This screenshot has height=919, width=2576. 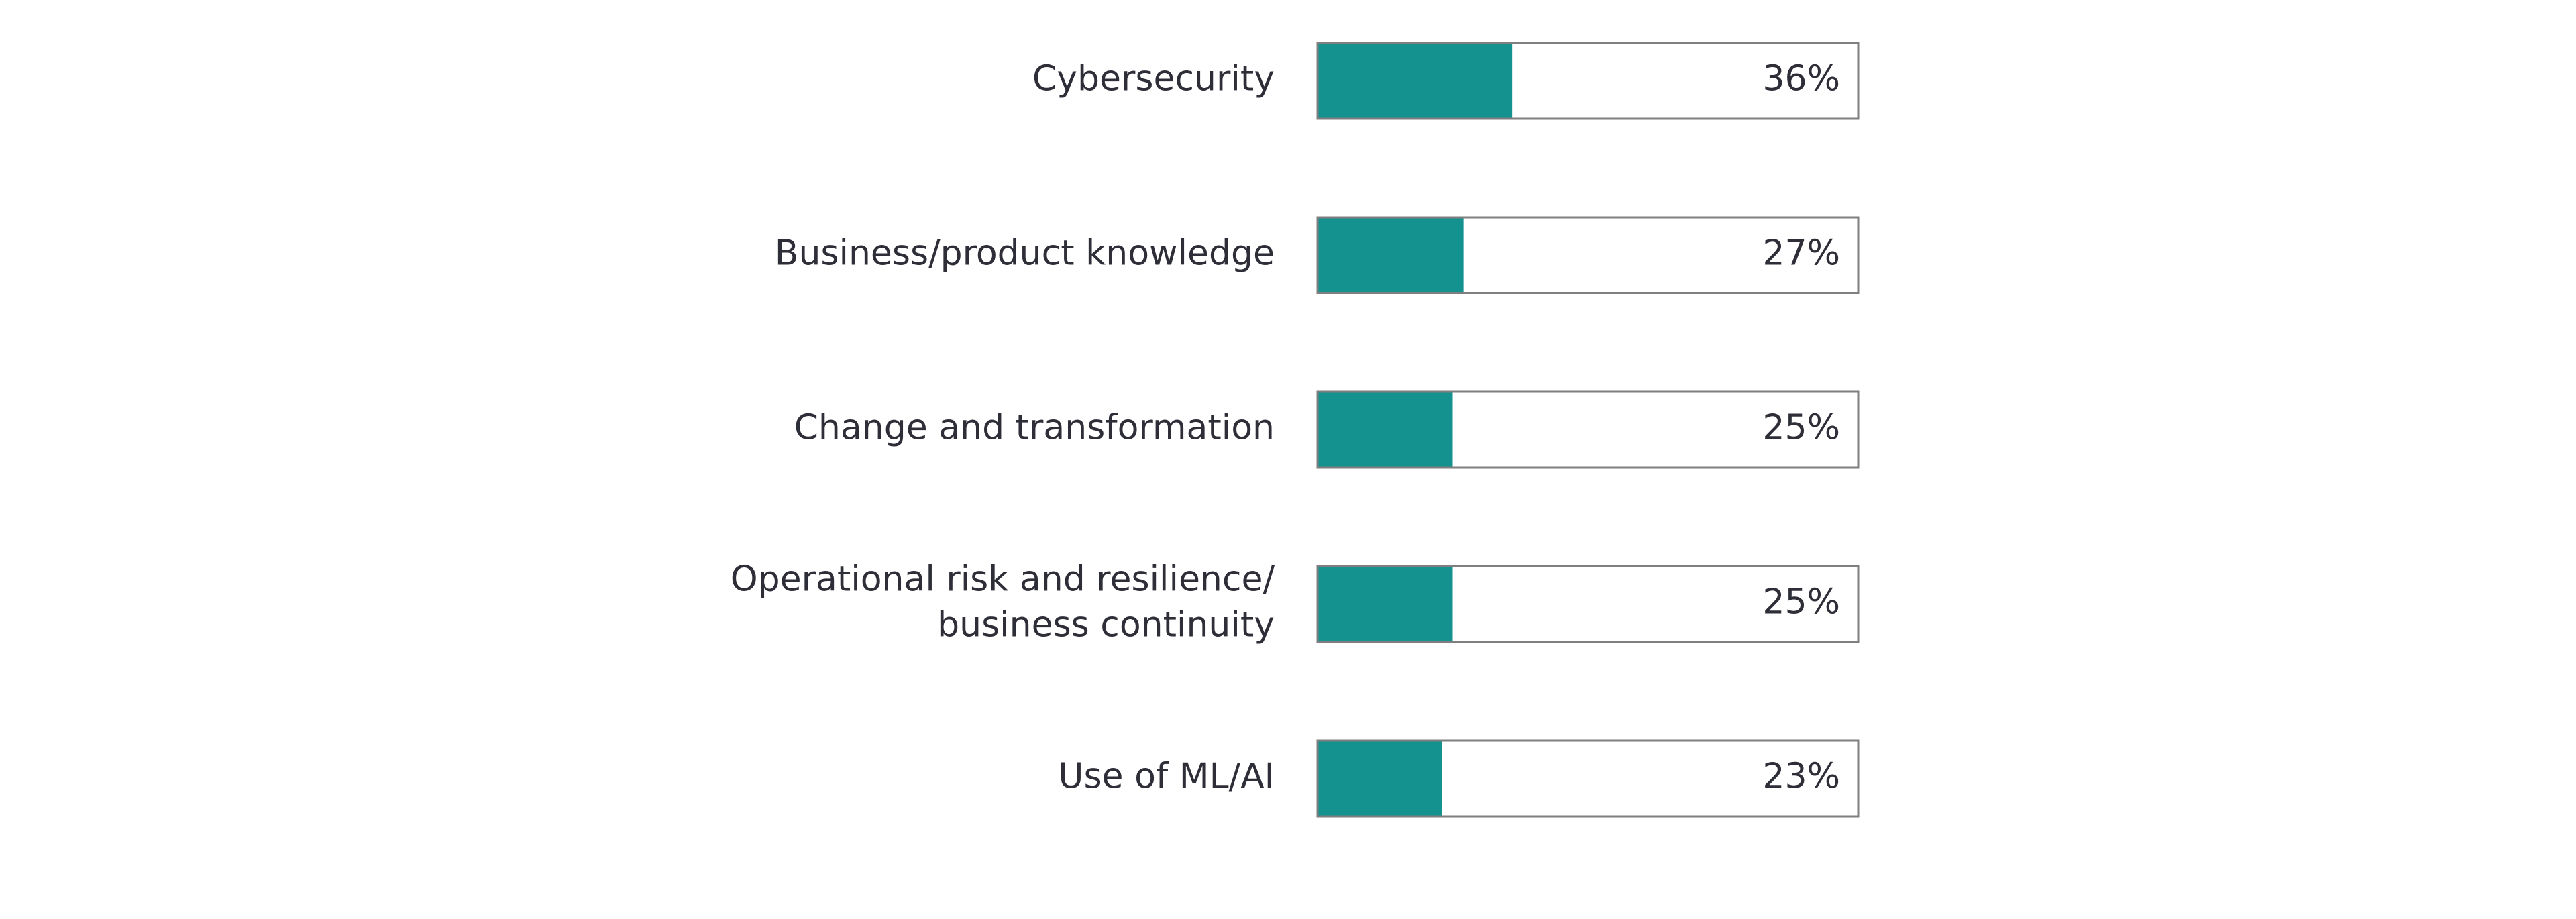 I want to click on category-label: Change and transformation, so click(x=1034, y=428).